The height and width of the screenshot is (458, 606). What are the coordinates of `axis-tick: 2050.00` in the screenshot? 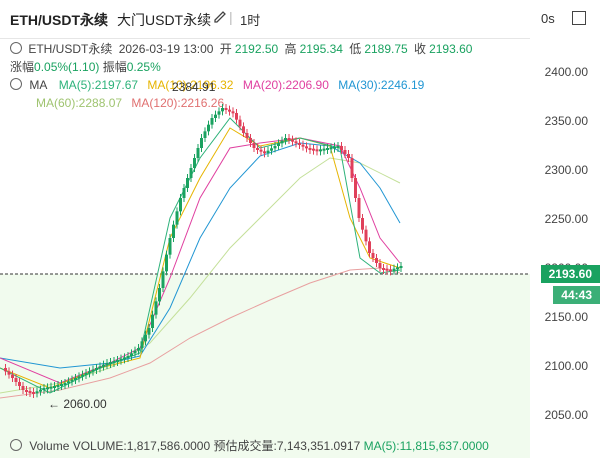 It's located at (566, 415).